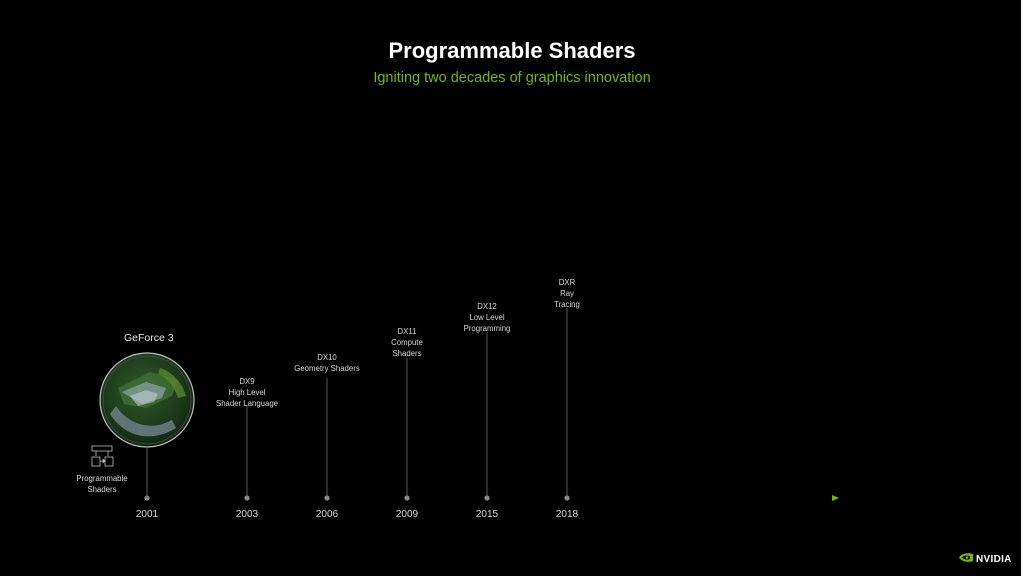 This screenshot has height=576, width=1024. I want to click on milestone-label-line: DXR, so click(567, 282).